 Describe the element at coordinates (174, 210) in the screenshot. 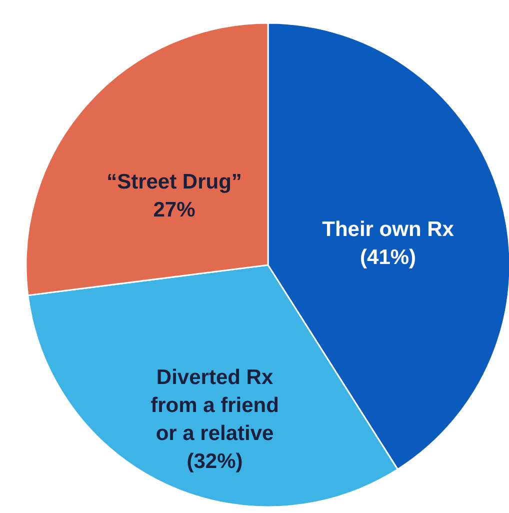

I see `data-label: 27%` at that location.